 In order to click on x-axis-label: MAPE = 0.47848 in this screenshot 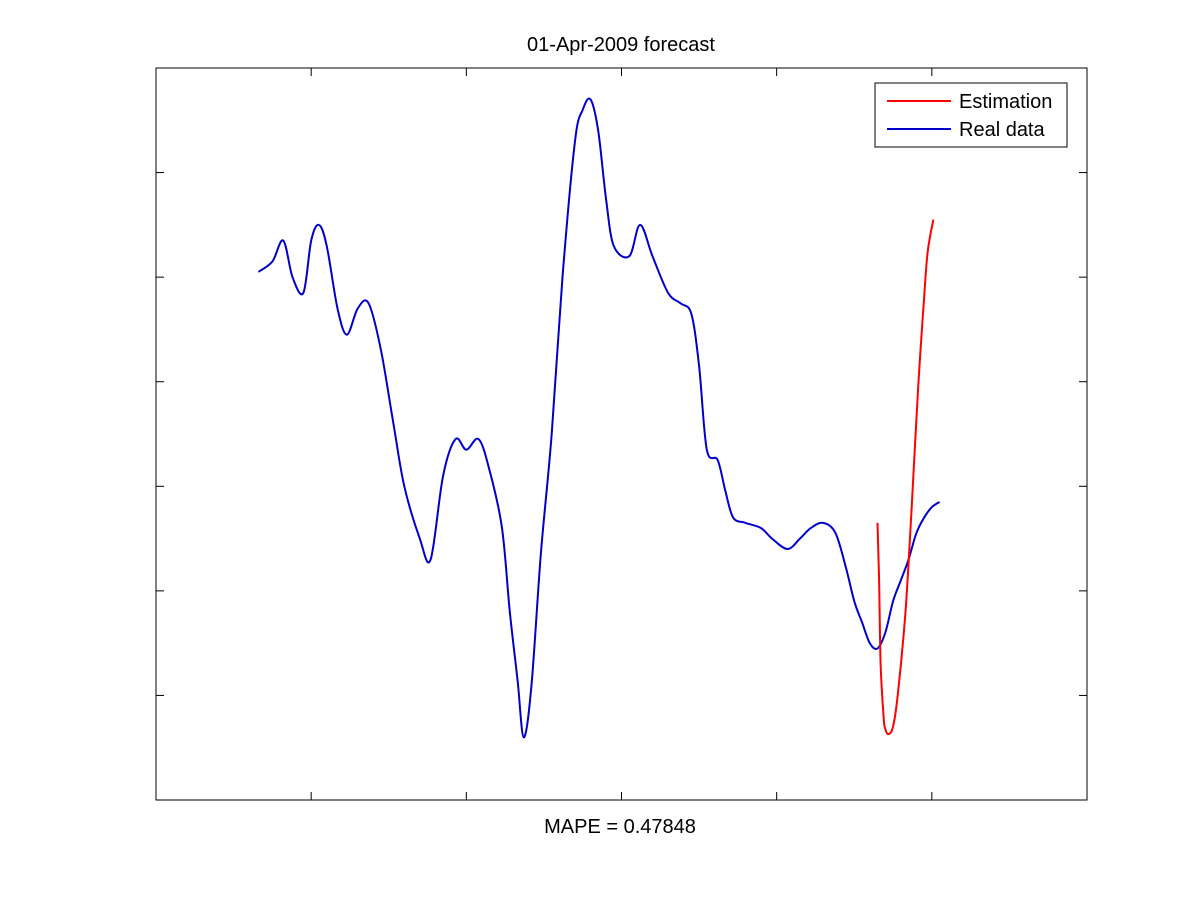, I will do `click(620, 827)`.